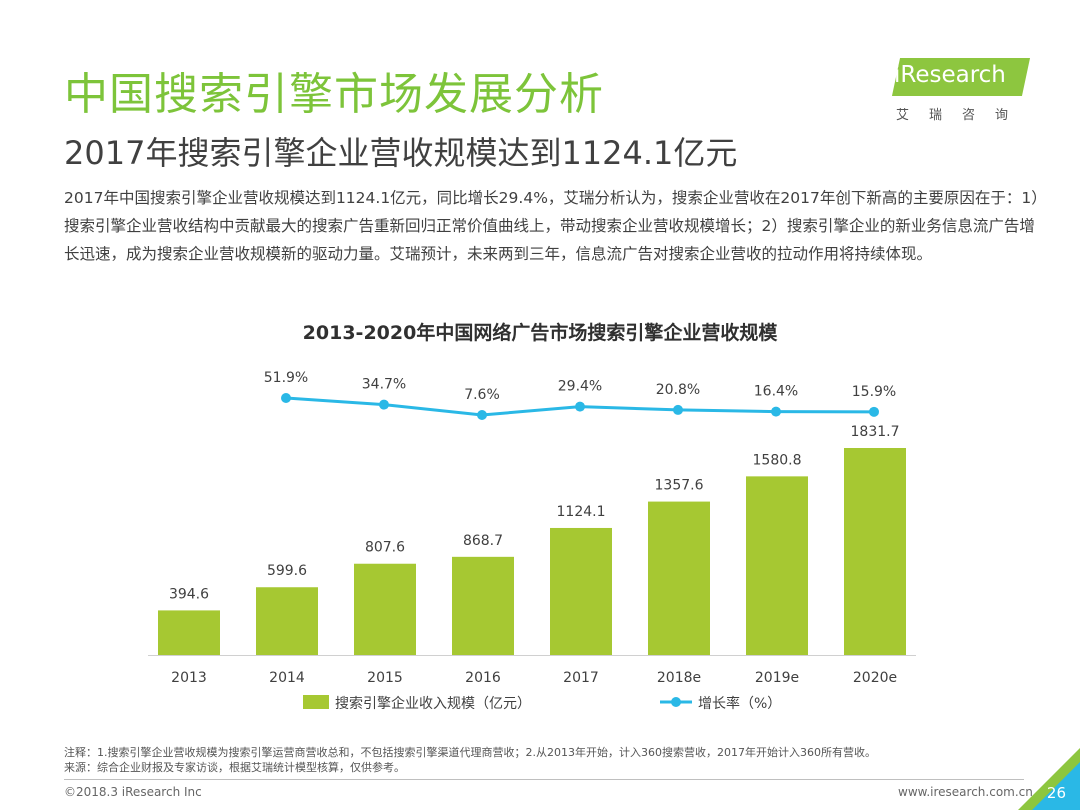  What do you see at coordinates (776, 411) in the screenshot?
I see `growth-point-2019e` at bounding box center [776, 411].